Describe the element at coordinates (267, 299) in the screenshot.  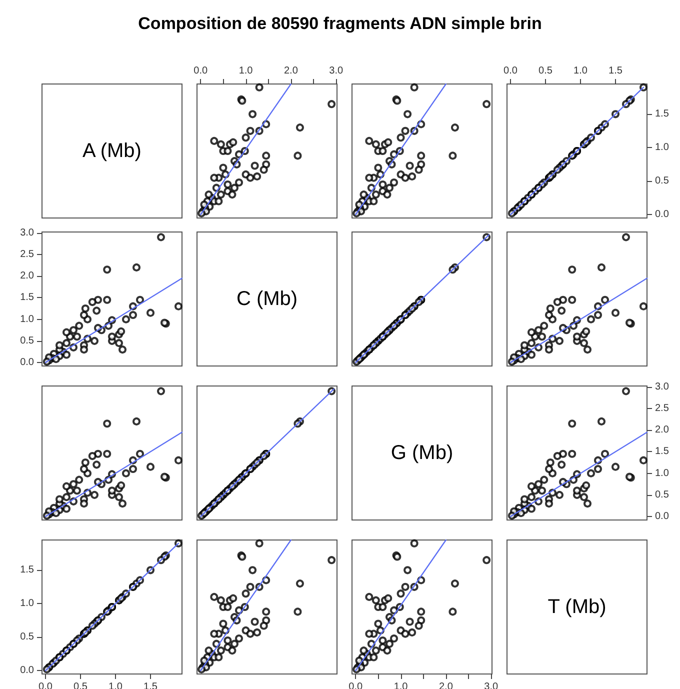
I see `text: C (Mb)` at that location.